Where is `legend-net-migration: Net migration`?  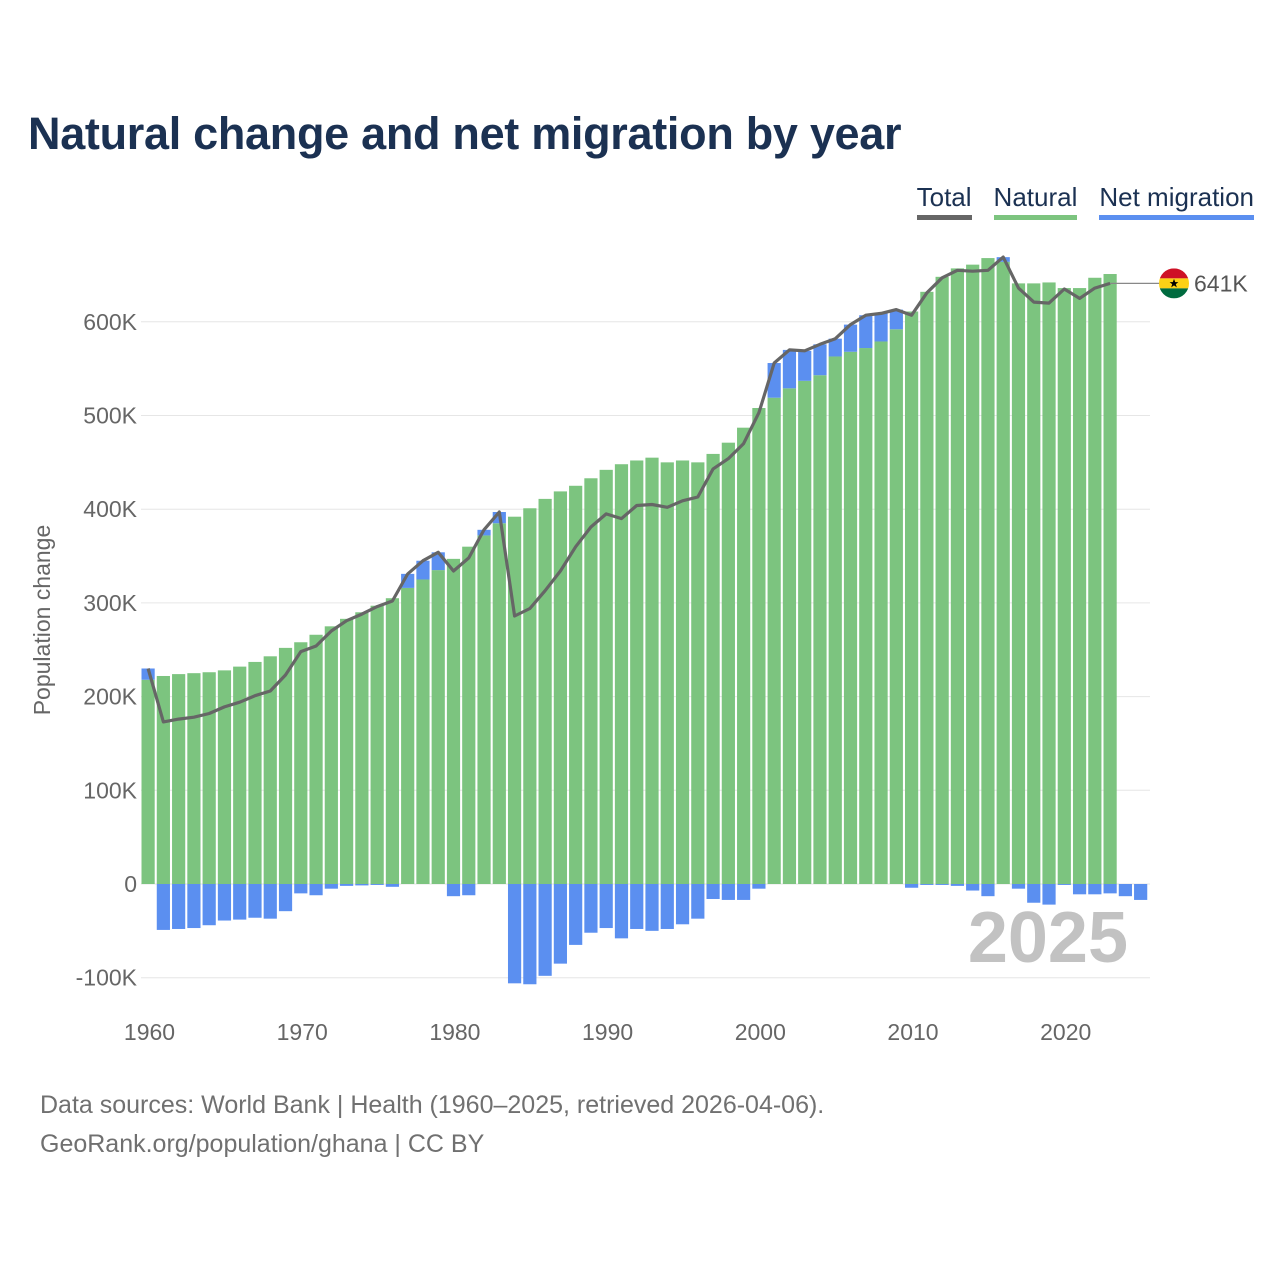
legend-net-migration: Net migration is located at coordinates (1176, 201).